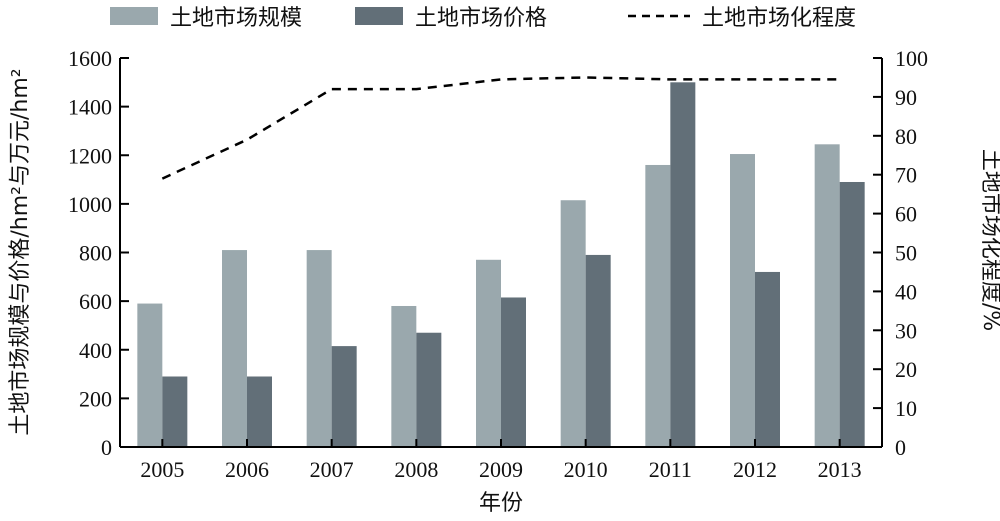  I want to click on right-tick-label: 10, so click(906, 408).